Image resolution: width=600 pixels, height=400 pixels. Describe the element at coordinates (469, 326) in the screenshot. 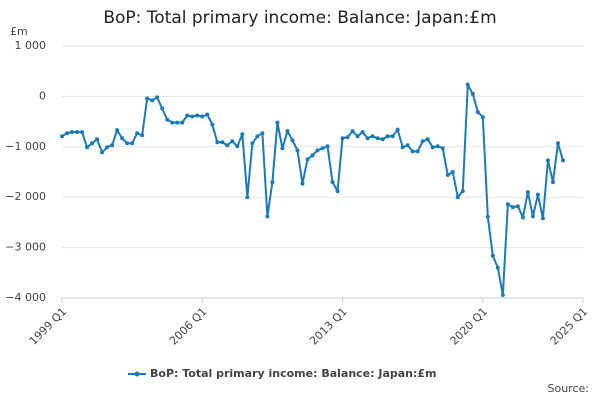

I see `x-tick-label: 2020 Q1` at that location.